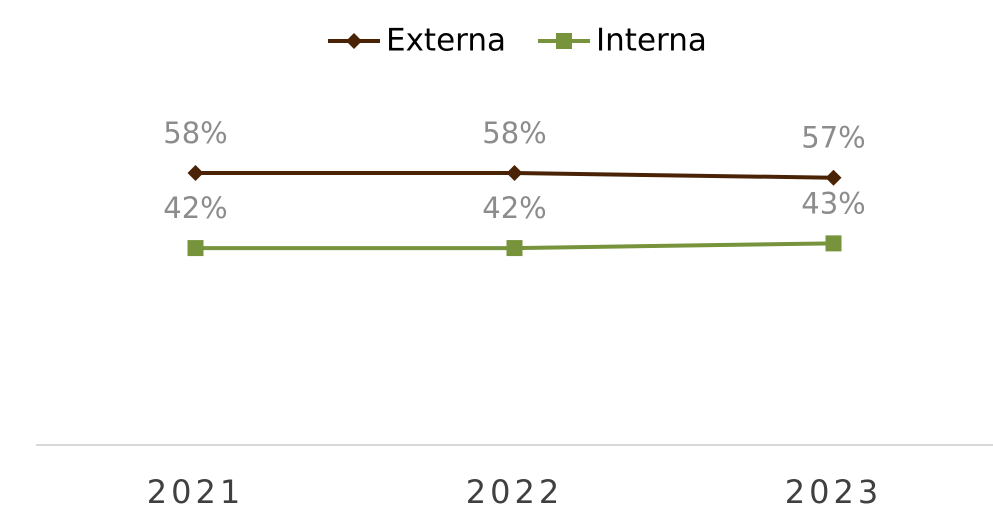 Image resolution: width=993 pixels, height=524 pixels. Describe the element at coordinates (833, 138) in the screenshot. I see `data-label: 57%` at that location.